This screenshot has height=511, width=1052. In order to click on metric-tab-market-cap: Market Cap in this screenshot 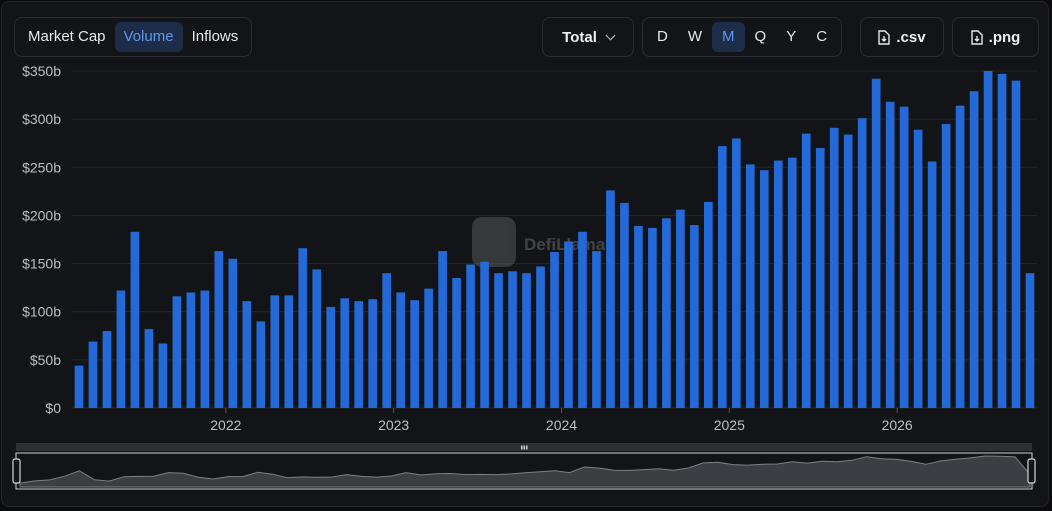, I will do `click(67, 36)`.